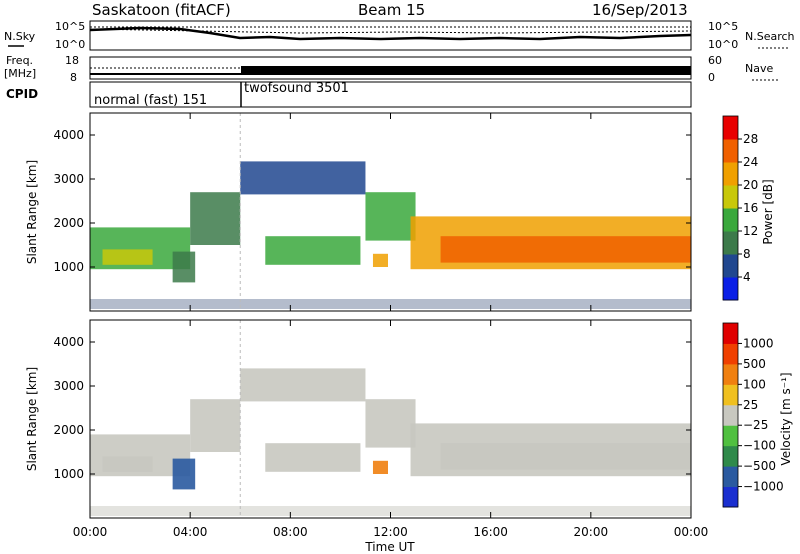 The image size is (800, 554). Describe the element at coordinates (72, 60) in the screenshot. I see `freq-tick-top: 18` at that location.